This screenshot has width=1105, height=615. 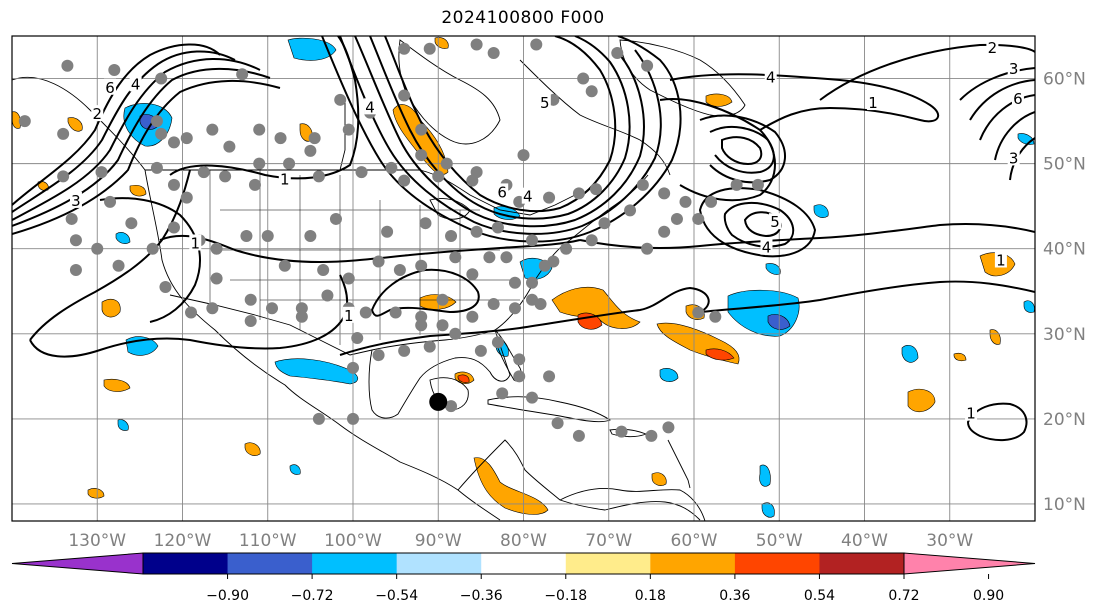 What do you see at coordinates (353, 541) in the screenshot?
I see `lon-tick-label: 100°W` at bounding box center [353, 541].